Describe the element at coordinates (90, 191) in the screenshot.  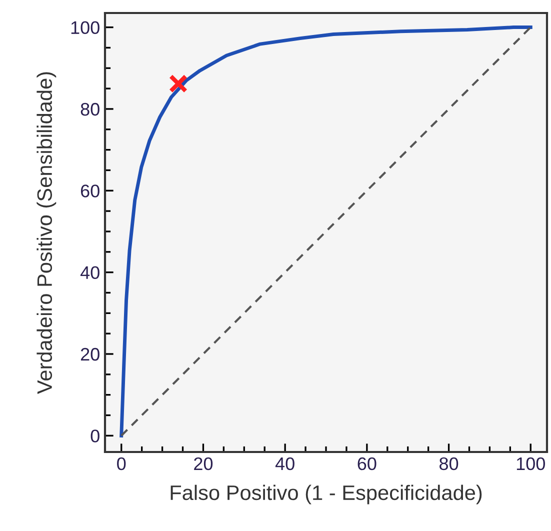
I see `y-tick-label: 60` at that location.